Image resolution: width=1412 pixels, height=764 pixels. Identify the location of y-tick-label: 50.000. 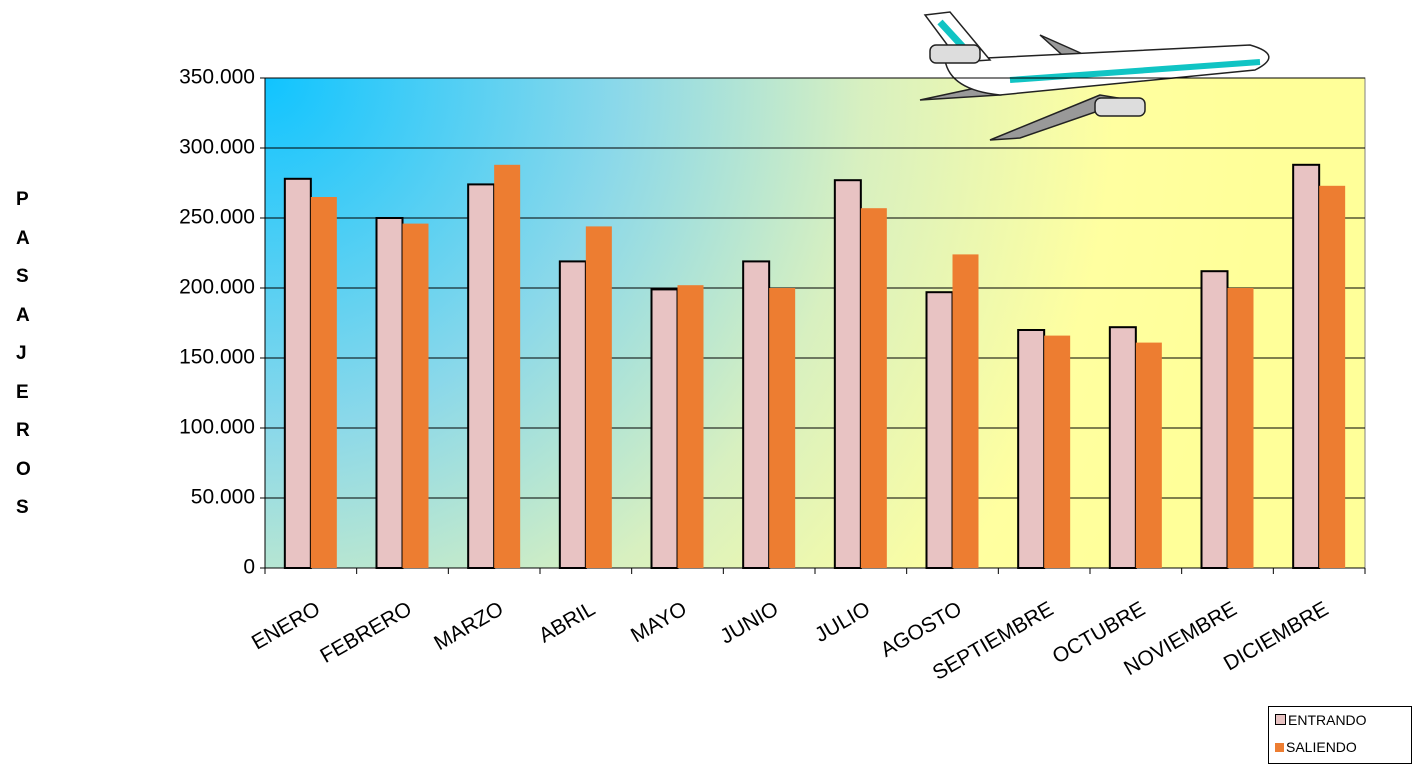
(223, 497).